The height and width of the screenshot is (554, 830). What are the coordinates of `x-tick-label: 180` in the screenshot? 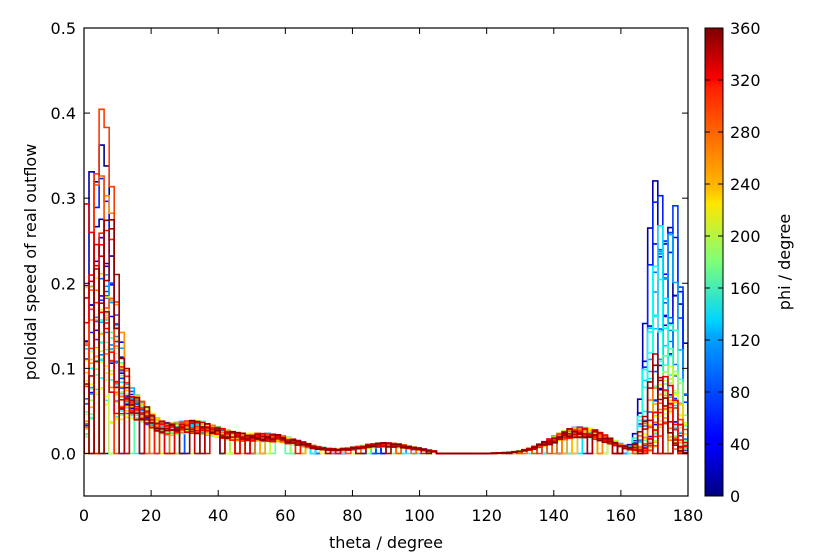 It's located at (688, 515).